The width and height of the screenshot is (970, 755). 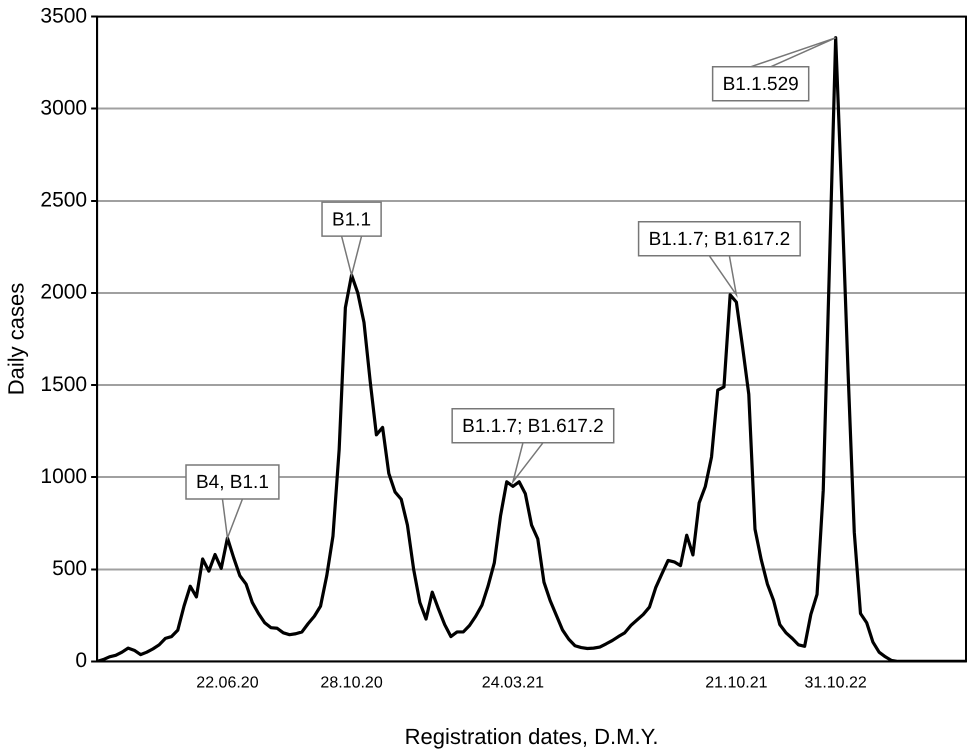 I want to click on y-tick-label: 500, so click(x=70, y=568).